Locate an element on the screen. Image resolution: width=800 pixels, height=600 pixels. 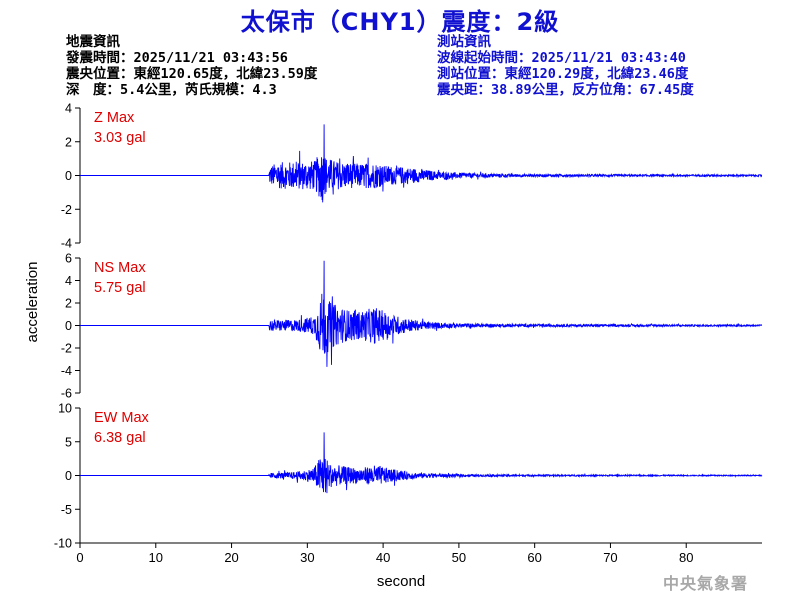
event-origin-time: 發震時間：2025/11/21 03:43:56 is located at coordinates (177, 58).